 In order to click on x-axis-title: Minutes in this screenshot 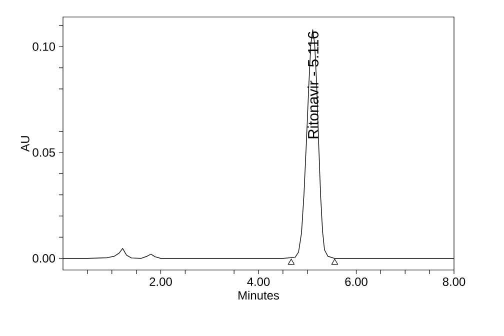, I will do `click(258, 295)`.